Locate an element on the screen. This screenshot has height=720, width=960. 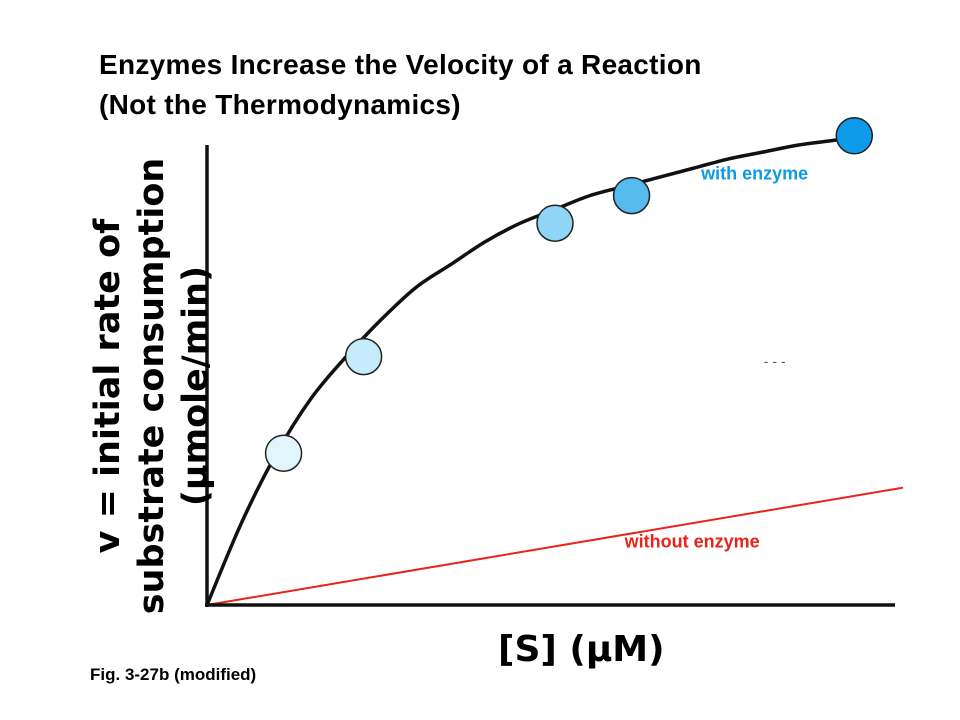
series-line-without-enzyme is located at coordinates (555, 546).